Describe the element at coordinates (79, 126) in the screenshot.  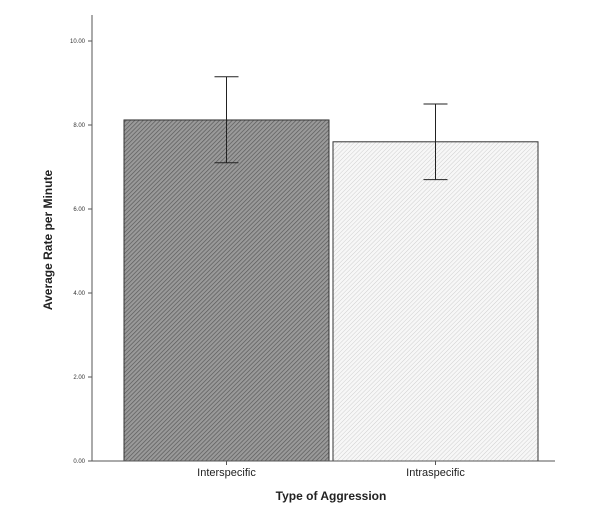
I see `y-tick-label: 8.00` at that location.